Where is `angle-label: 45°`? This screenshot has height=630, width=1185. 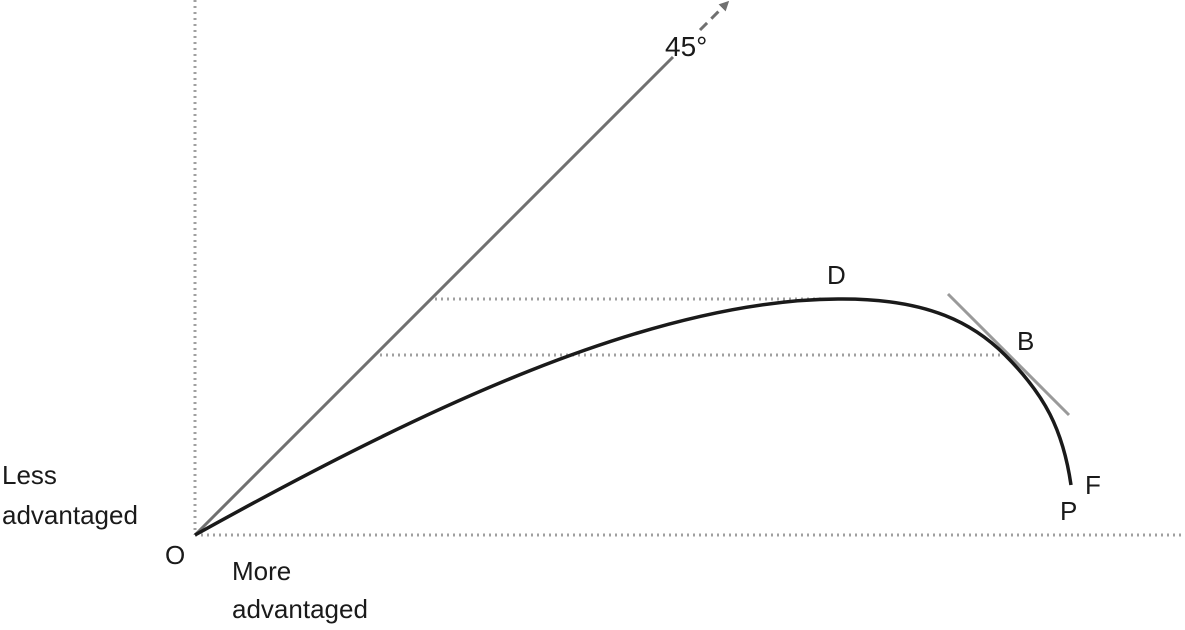
angle-label: 45° is located at coordinates (686, 46).